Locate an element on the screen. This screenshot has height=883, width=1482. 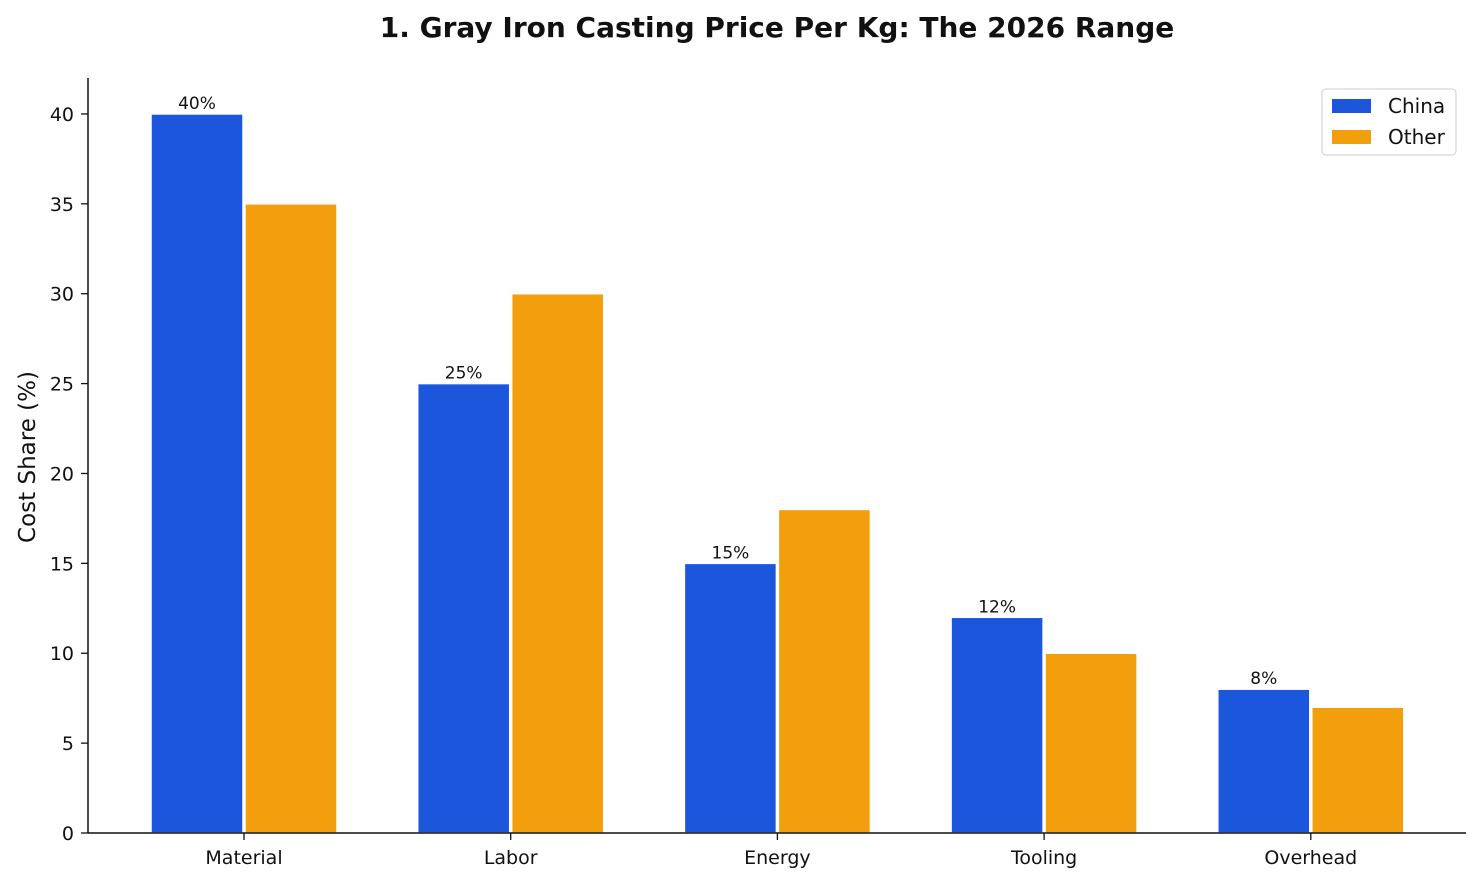
bar-china-material is located at coordinates (197, 473).